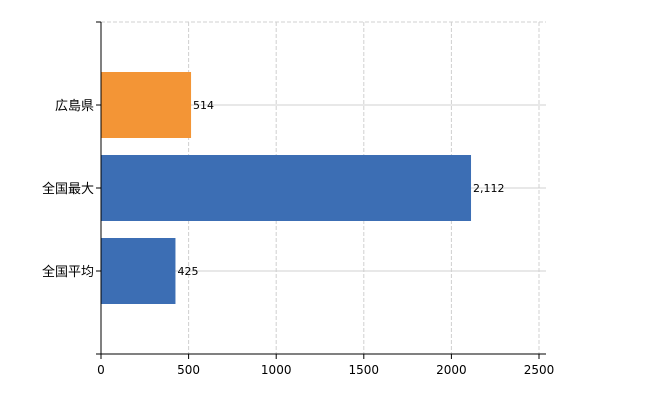 The height and width of the screenshot is (404, 650). Describe the element at coordinates (101, 370) in the screenshot. I see `x-tick-label: 0` at that location.